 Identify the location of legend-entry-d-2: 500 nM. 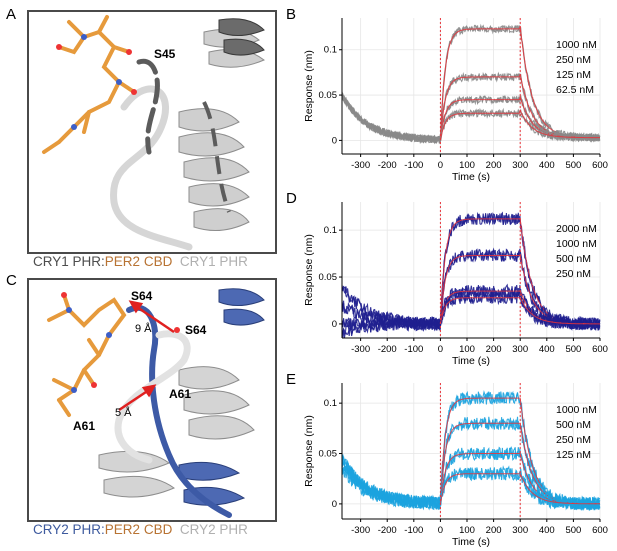
(573, 259).